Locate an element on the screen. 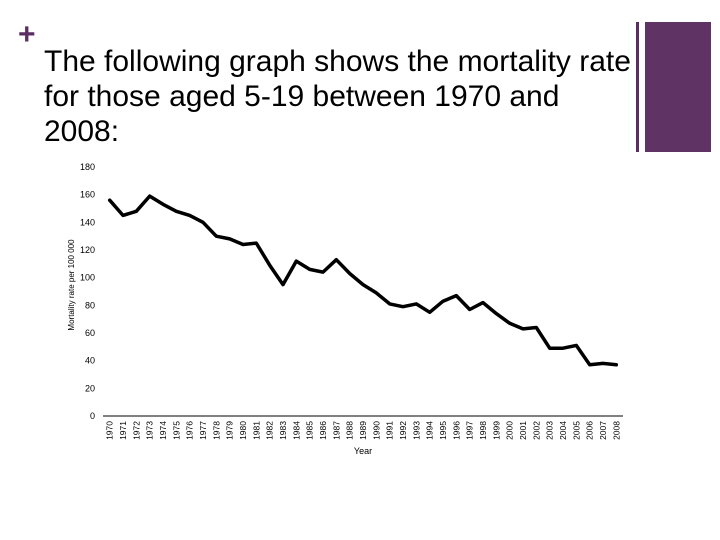 The height and width of the screenshot is (540, 720). y-axis-ticks: 0 20 40 60 80 100 120 140 160 180 is located at coordinates (87, 291).